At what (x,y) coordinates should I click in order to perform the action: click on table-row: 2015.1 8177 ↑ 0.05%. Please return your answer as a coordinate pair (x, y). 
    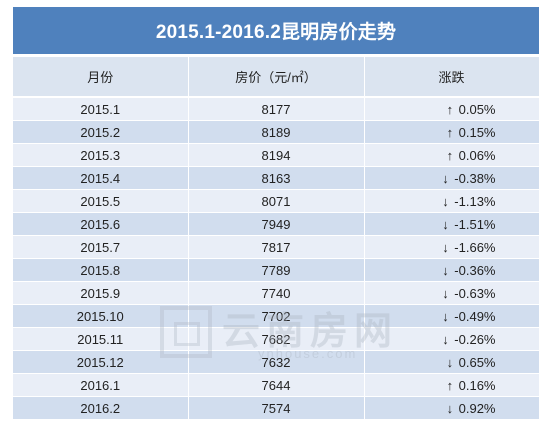
    Looking at the image, I should click on (276, 109).